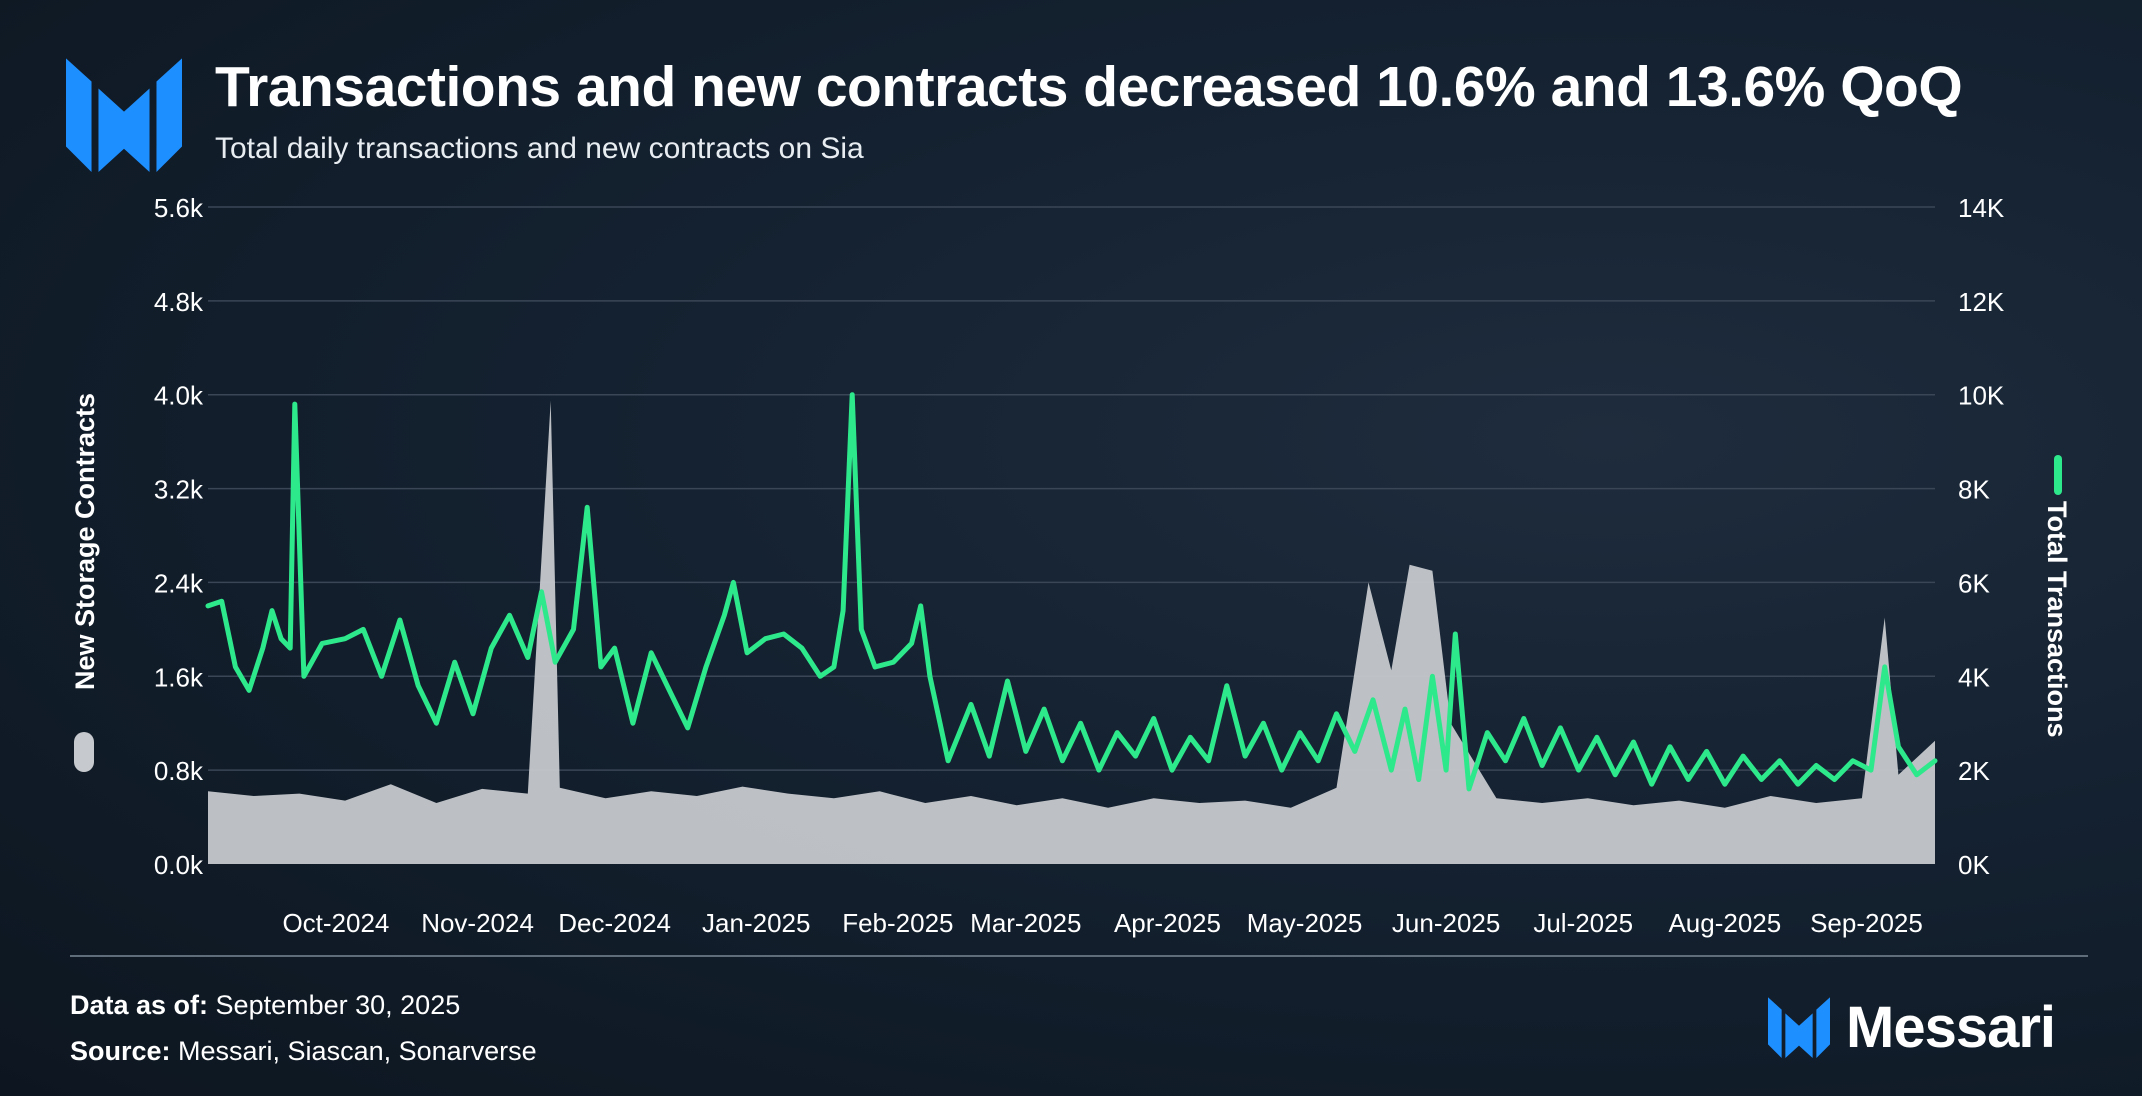 This screenshot has width=2142, height=1096. Describe the element at coordinates (1974, 865) in the screenshot. I see `right-tick-label: 0K` at that location.